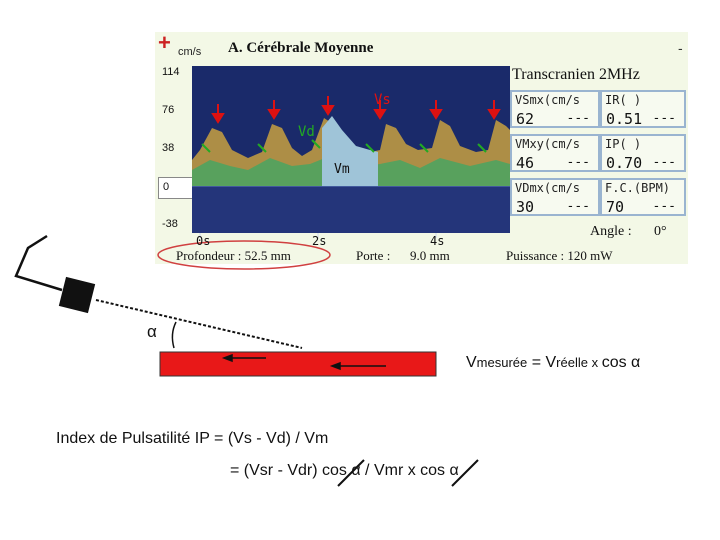 This screenshot has width=720, height=540. I want to click on measurement-value: 0.51, so click(624, 119).